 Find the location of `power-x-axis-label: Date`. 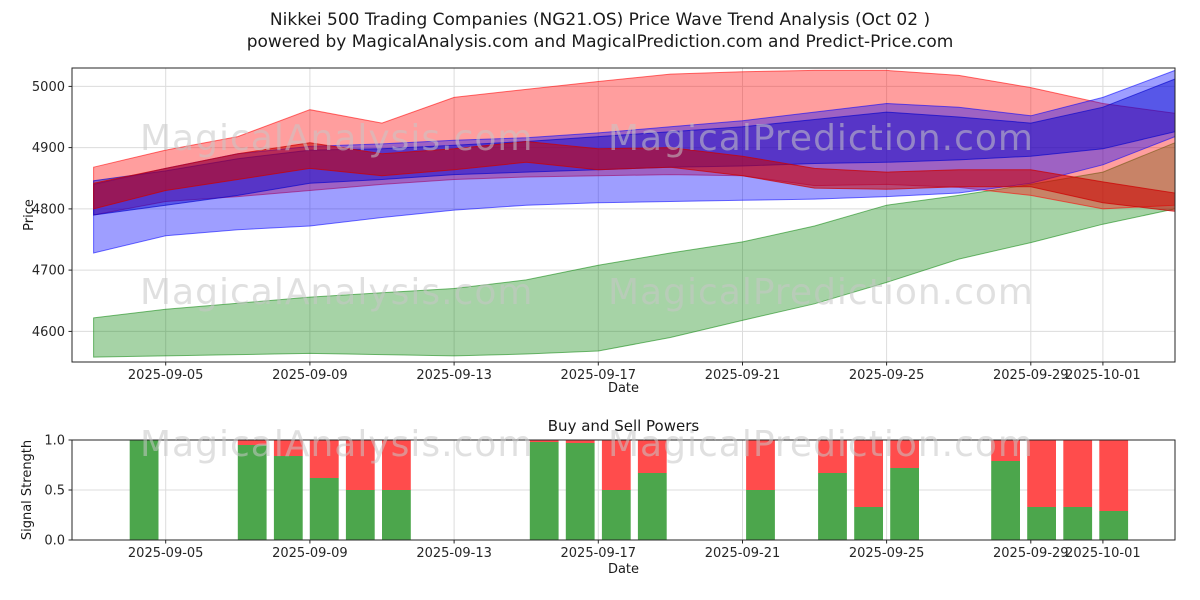

power-x-axis-label: Date is located at coordinates (623, 569).